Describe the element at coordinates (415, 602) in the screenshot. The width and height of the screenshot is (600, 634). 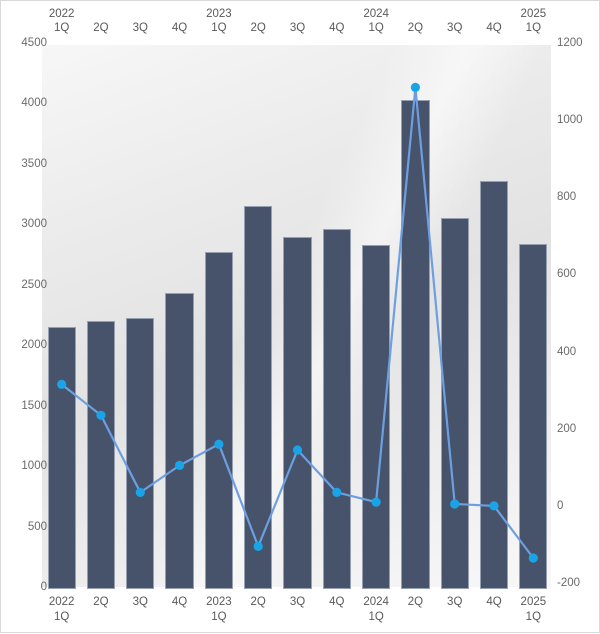
I see `x-axis-quarter-9: 2Q` at that location.